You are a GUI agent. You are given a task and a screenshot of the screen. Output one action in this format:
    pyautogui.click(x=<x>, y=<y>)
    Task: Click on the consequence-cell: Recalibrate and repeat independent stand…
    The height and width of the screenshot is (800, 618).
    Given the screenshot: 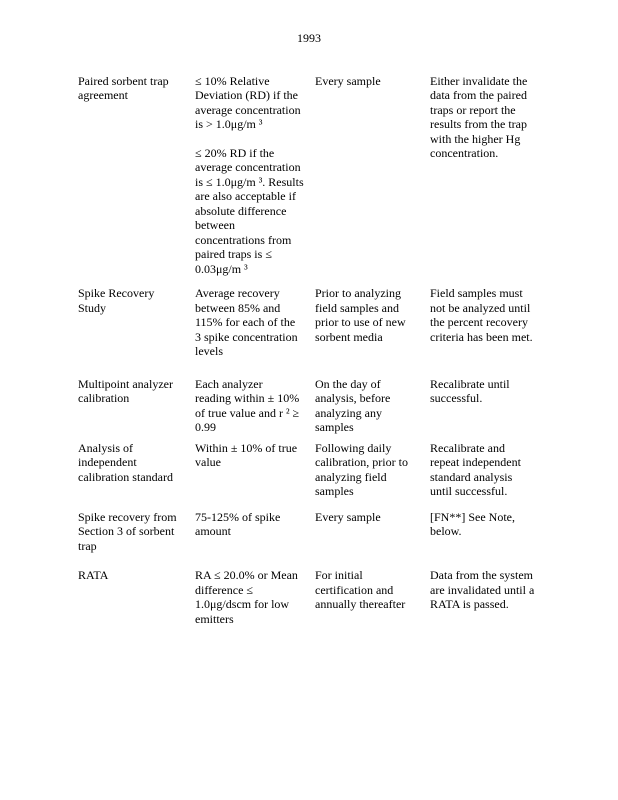 What is the action you would take?
    pyautogui.click(x=489, y=470)
    